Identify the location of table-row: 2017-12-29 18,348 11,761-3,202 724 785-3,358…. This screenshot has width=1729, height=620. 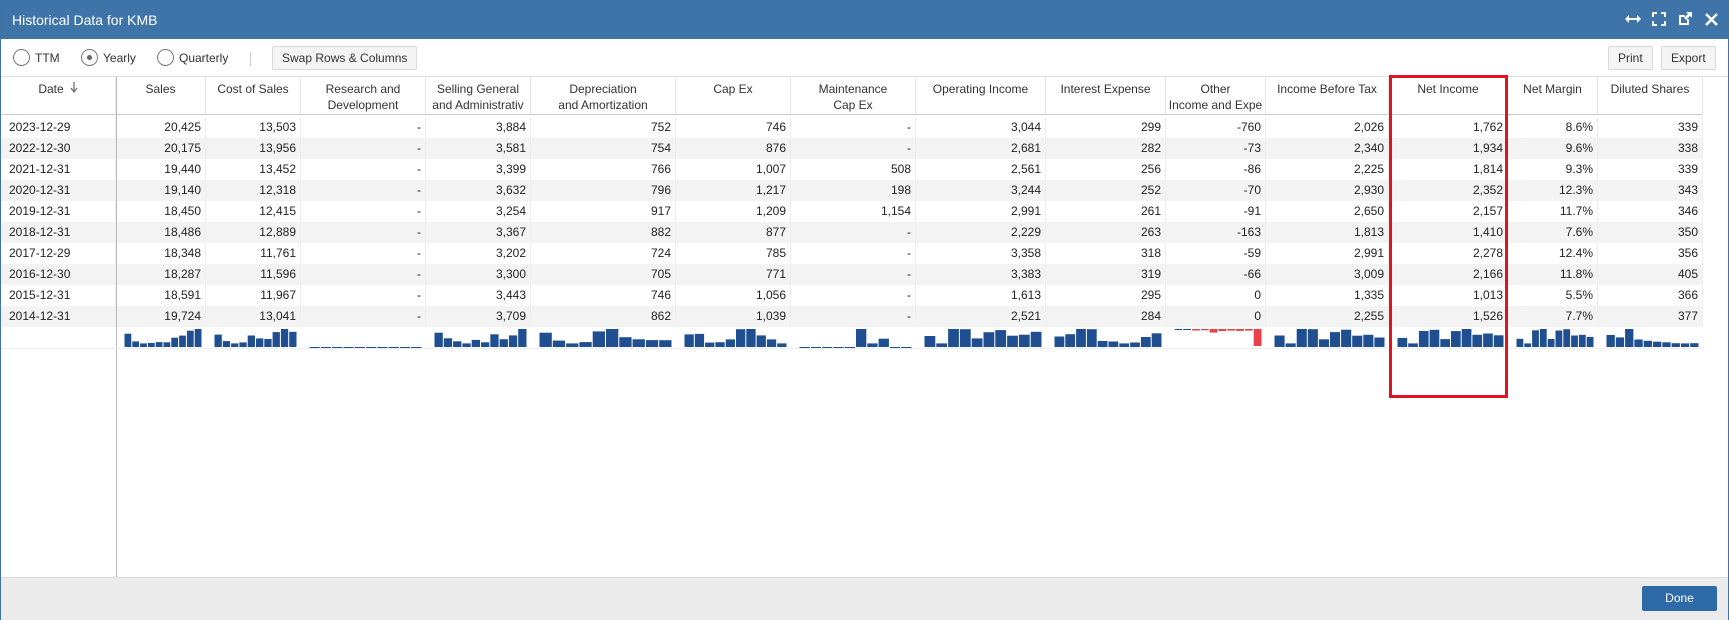
(852, 253).